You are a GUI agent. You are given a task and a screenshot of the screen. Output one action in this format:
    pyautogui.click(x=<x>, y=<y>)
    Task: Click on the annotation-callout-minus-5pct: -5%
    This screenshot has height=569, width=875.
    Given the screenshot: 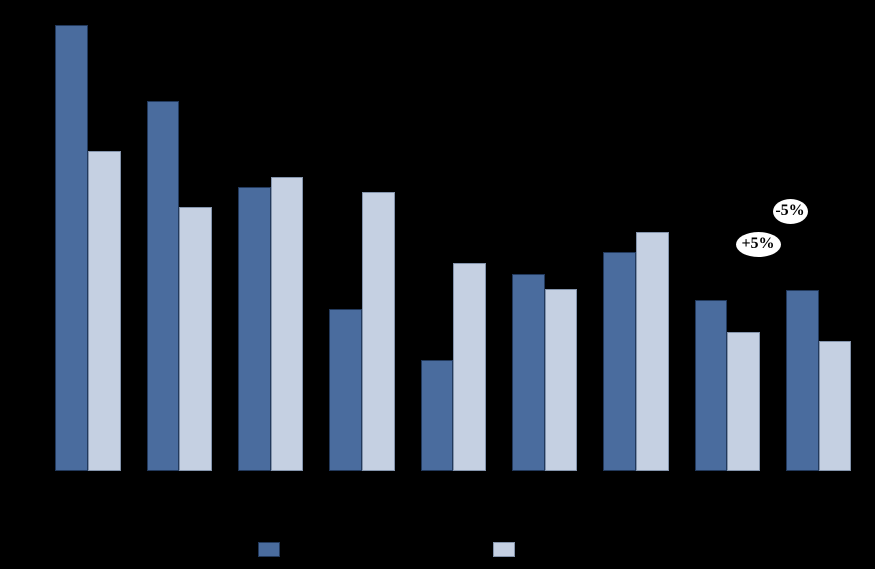 What is the action you would take?
    pyautogui.click(x=790, y=211)
    